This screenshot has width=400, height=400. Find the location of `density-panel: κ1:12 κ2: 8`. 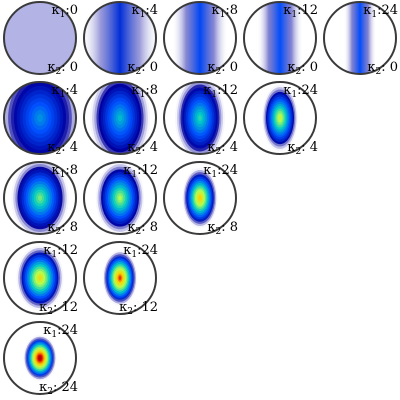

density-panel: κ1:12 κ2: 8 is located at coordinates (120, 199).